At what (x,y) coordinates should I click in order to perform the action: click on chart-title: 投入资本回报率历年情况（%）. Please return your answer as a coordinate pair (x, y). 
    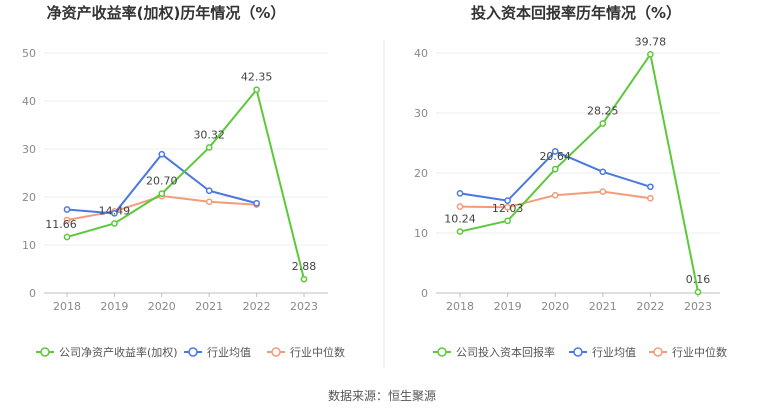
    Looking at the image, I should click on (576, 13).